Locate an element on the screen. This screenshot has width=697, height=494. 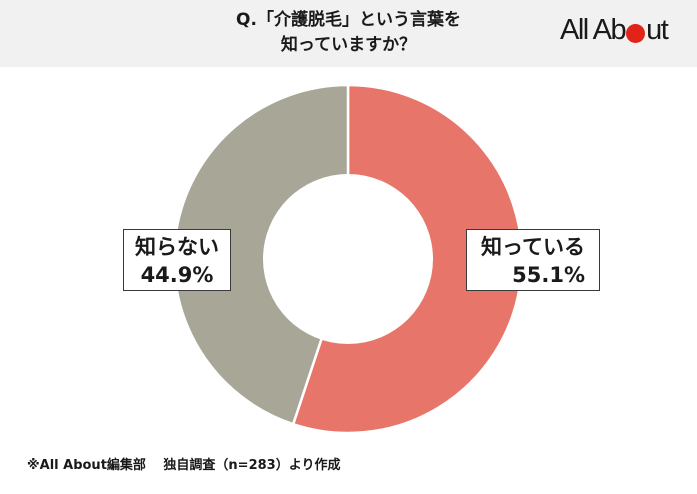
label-no: 知らない 44.9% is located at coordinates (177, 260).